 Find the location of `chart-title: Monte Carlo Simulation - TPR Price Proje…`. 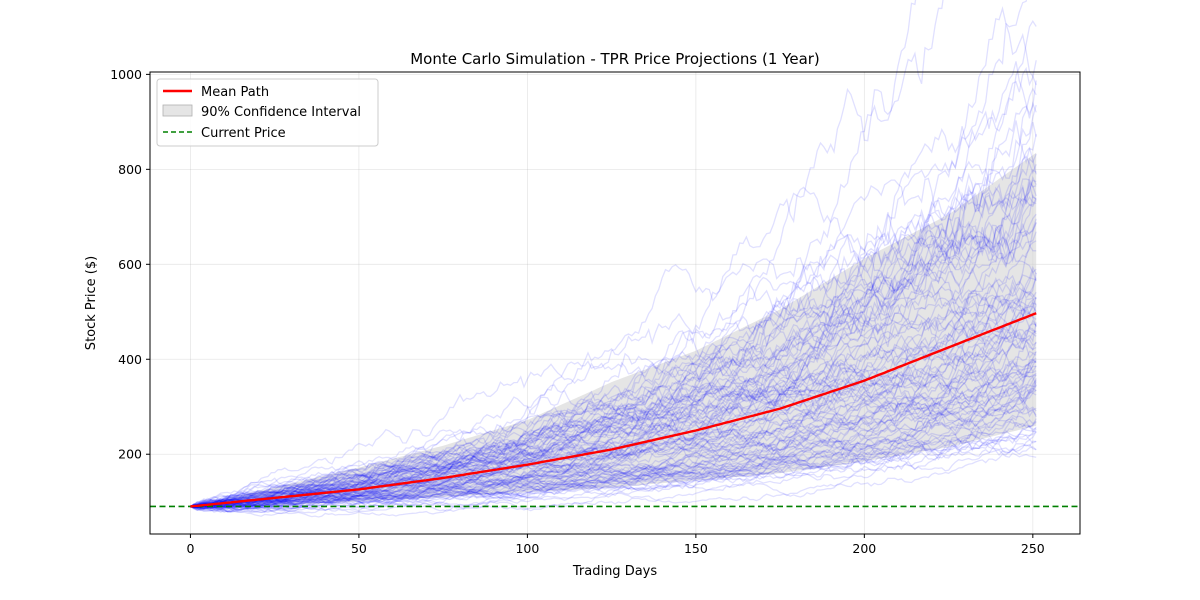

chart-title: Monte Carlo Simulation - TPR Price Proje… is located at coordinates (615, 59).